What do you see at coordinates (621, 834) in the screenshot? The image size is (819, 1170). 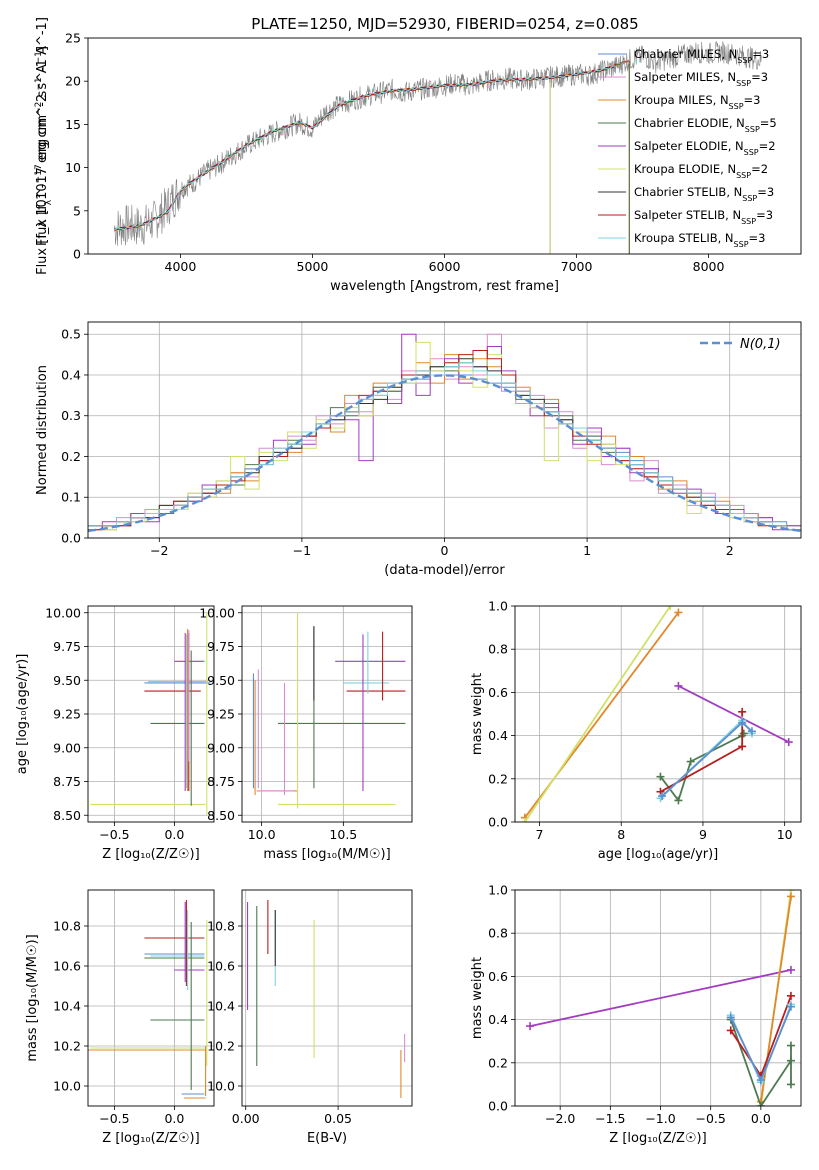 I see `x-tick-label: 8` at bounding box center [621, 834].